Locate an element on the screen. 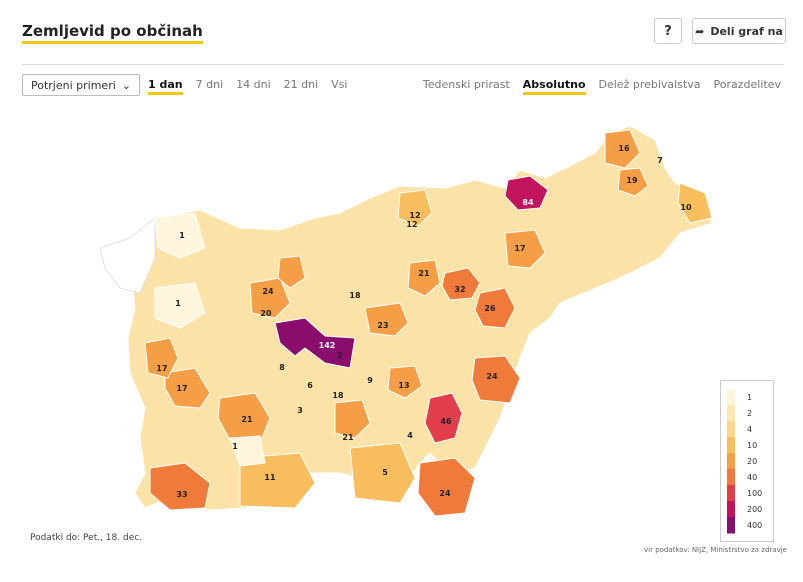 The image size is (803, 582). tab-distribution: Porazdelitev is located at coordinates (747, 84).